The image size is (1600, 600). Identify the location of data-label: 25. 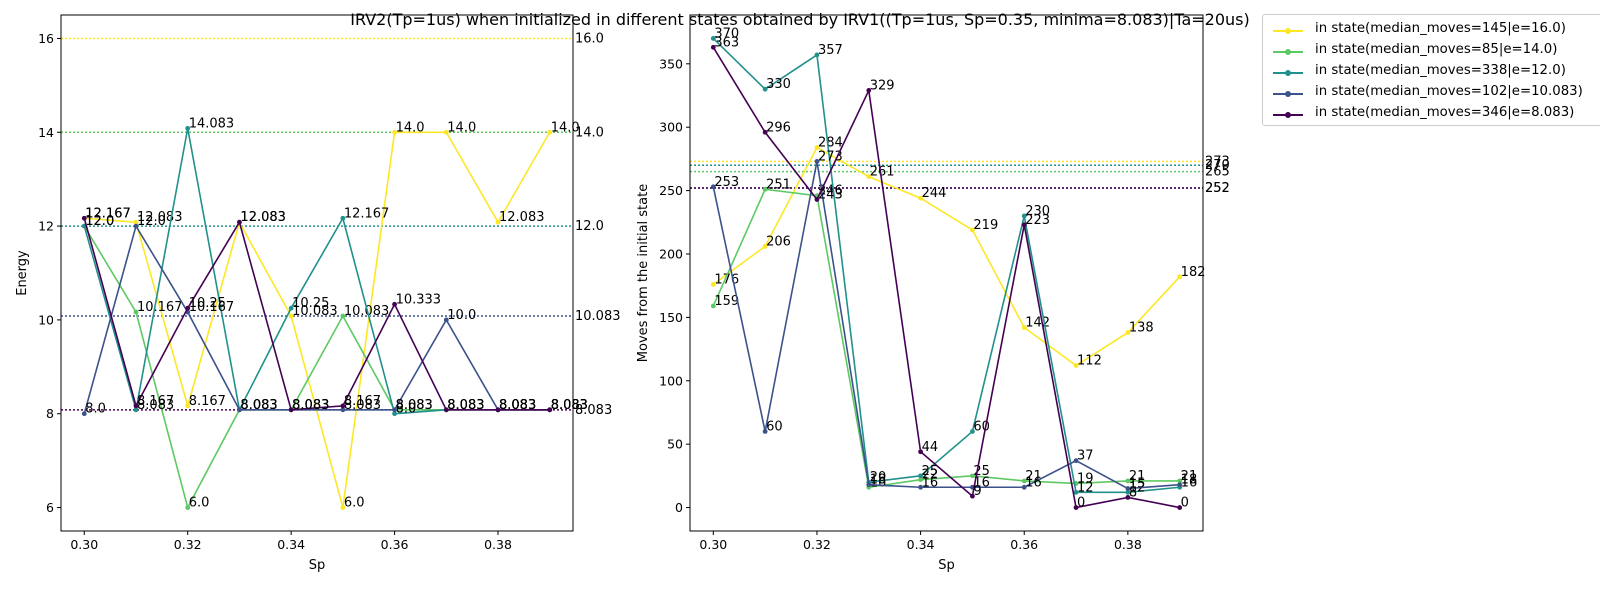
(930, 471).